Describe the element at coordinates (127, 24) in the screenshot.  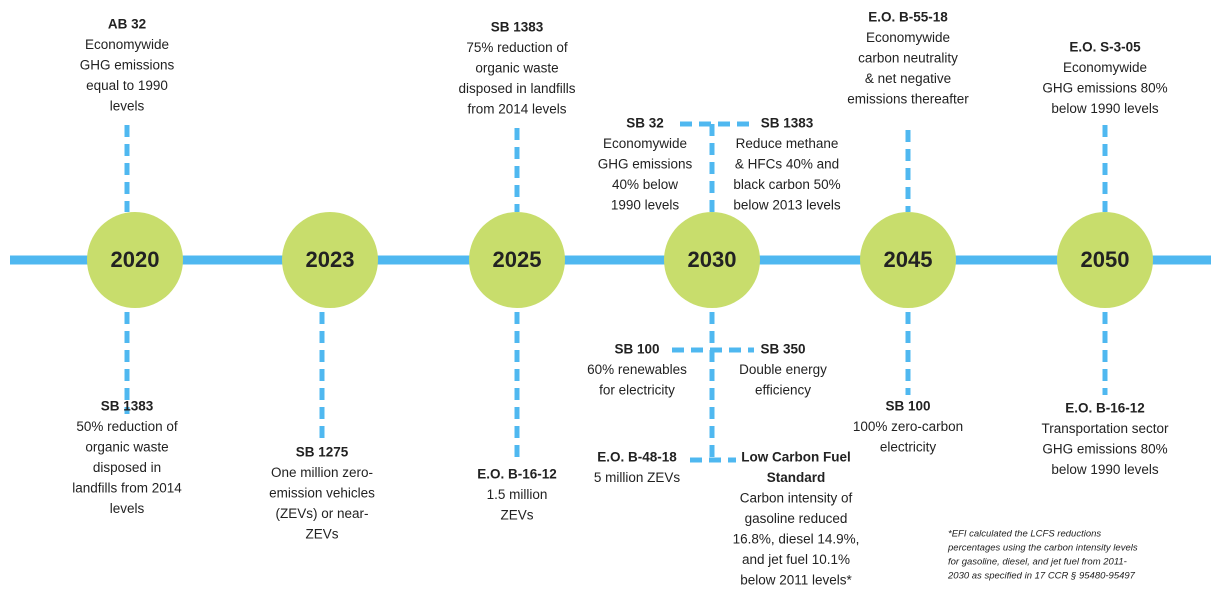
I see `note-title: AB 32` at that location.